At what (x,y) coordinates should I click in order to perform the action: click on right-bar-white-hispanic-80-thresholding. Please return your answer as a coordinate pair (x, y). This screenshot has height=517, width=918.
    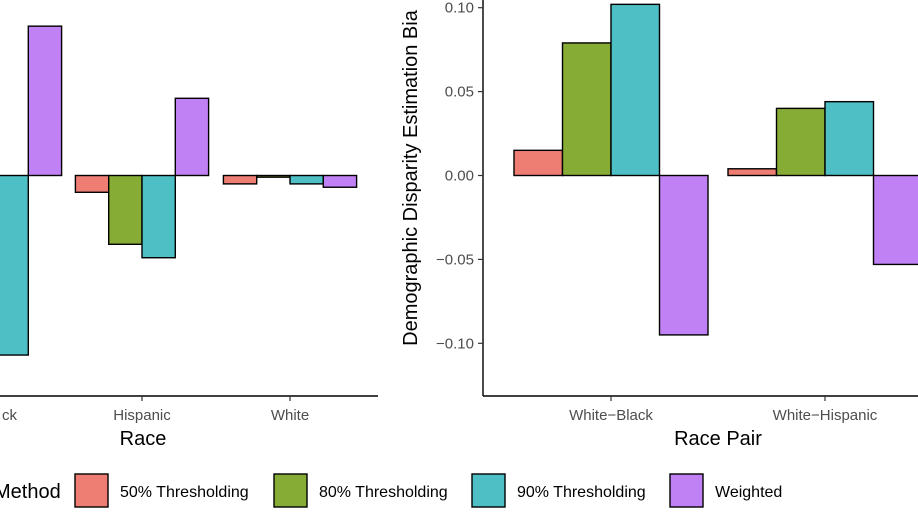
    Looking at the image, I should click on (800, 142).